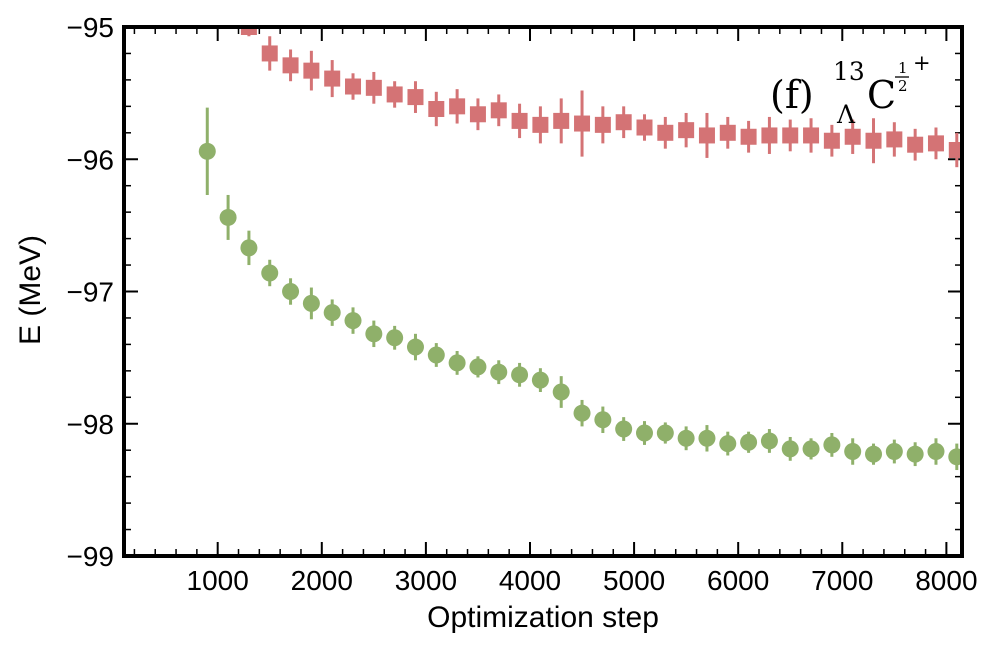 The height and width of the screenshot is (652, 996). I want to click on x-tick-label: 2000, so click(322, 580).